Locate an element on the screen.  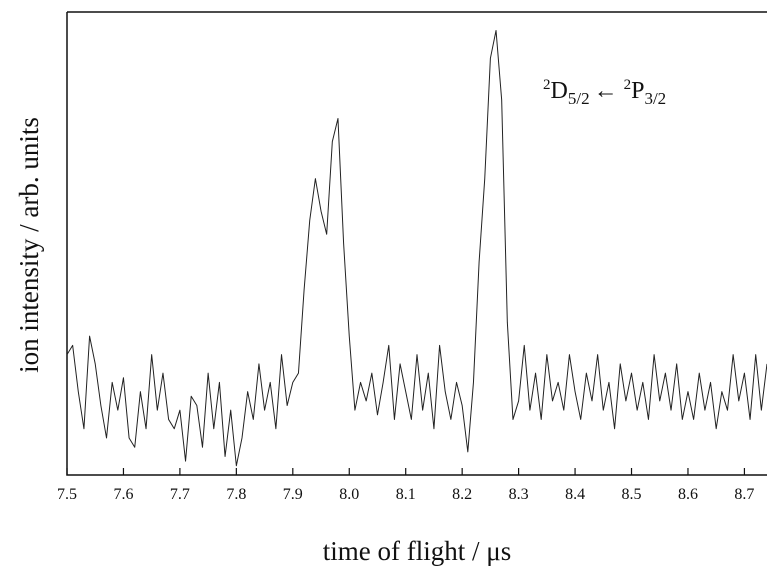
y-axis-label: ion intensity / arb. units is located at coordinates (29, 245).